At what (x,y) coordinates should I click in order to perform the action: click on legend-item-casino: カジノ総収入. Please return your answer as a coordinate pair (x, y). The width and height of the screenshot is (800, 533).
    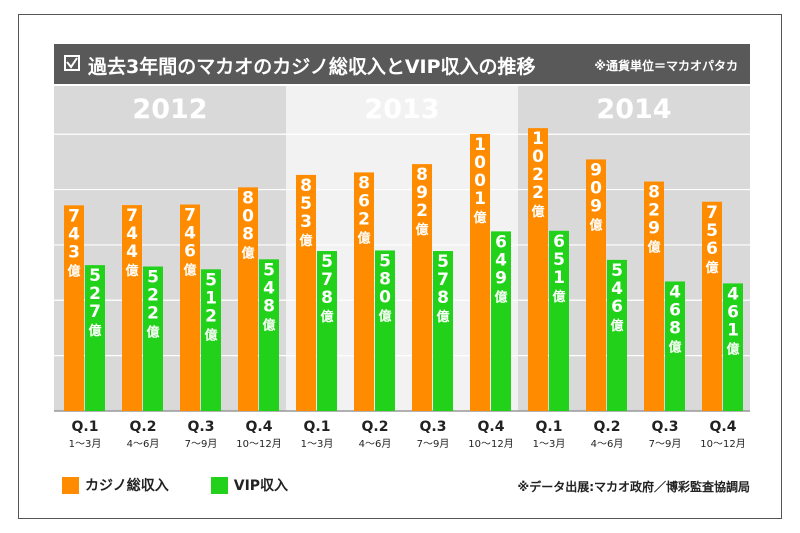
    Looking at the image, I should click on (115, 485).